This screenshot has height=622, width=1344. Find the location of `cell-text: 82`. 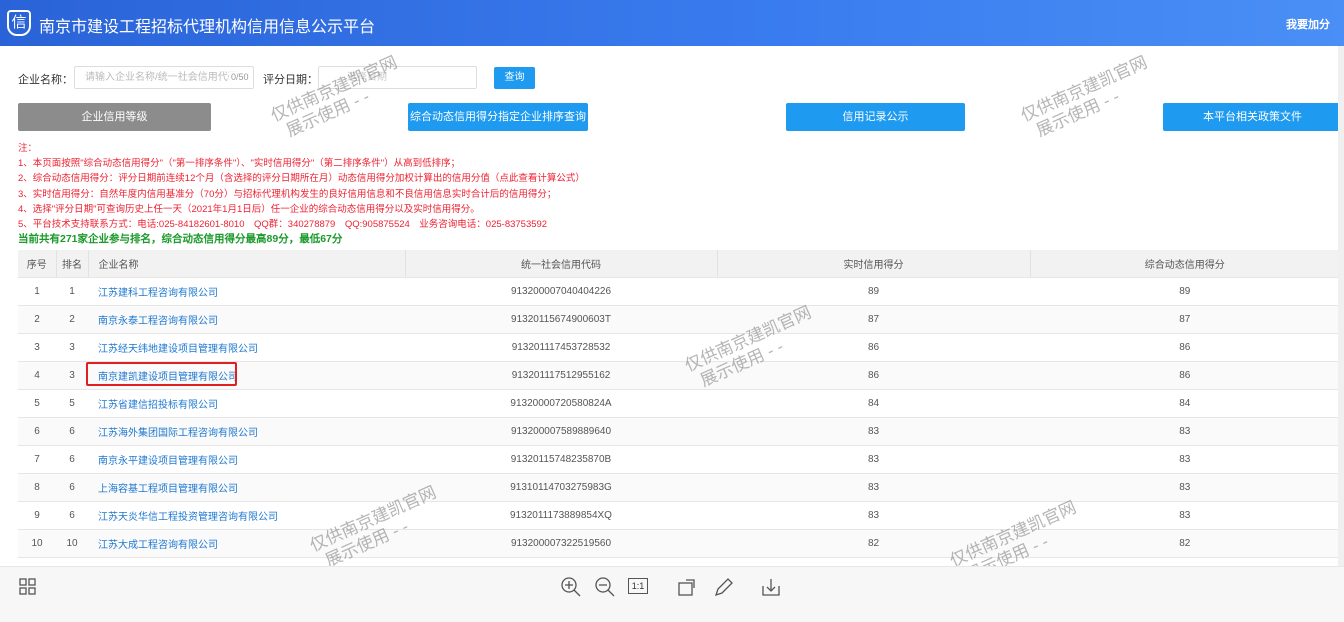

cell-text: 82 is located at coordinates (873, 543).